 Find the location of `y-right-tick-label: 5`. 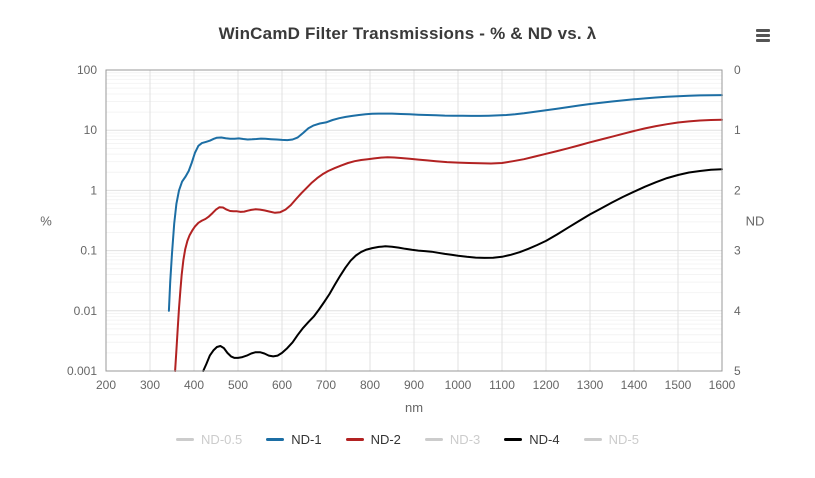

y-right-tick-label: 5 is located at coordinates (737, 371).